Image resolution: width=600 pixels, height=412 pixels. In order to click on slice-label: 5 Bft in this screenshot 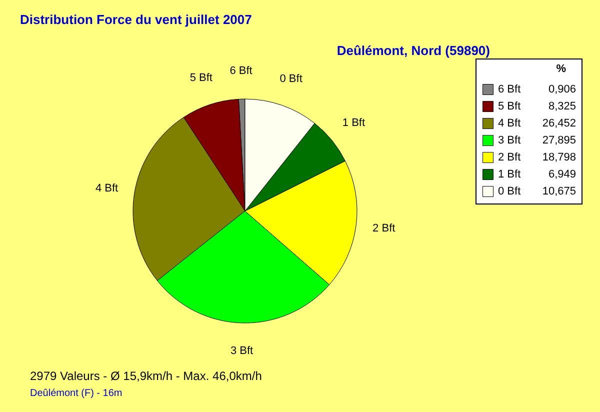, I will do `click(201, 78)`.